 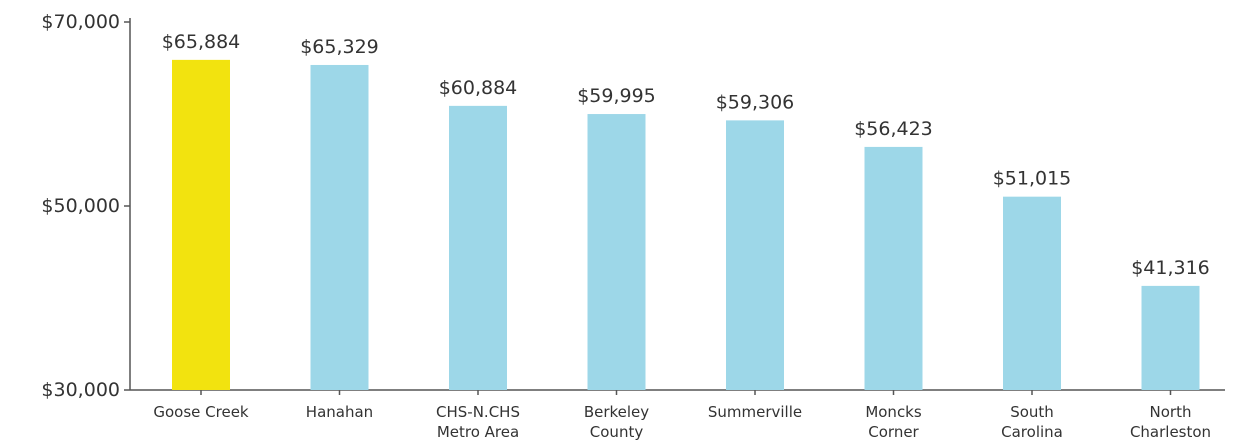 I want to click on data-label: $59,995, so click(x=616, y=96).